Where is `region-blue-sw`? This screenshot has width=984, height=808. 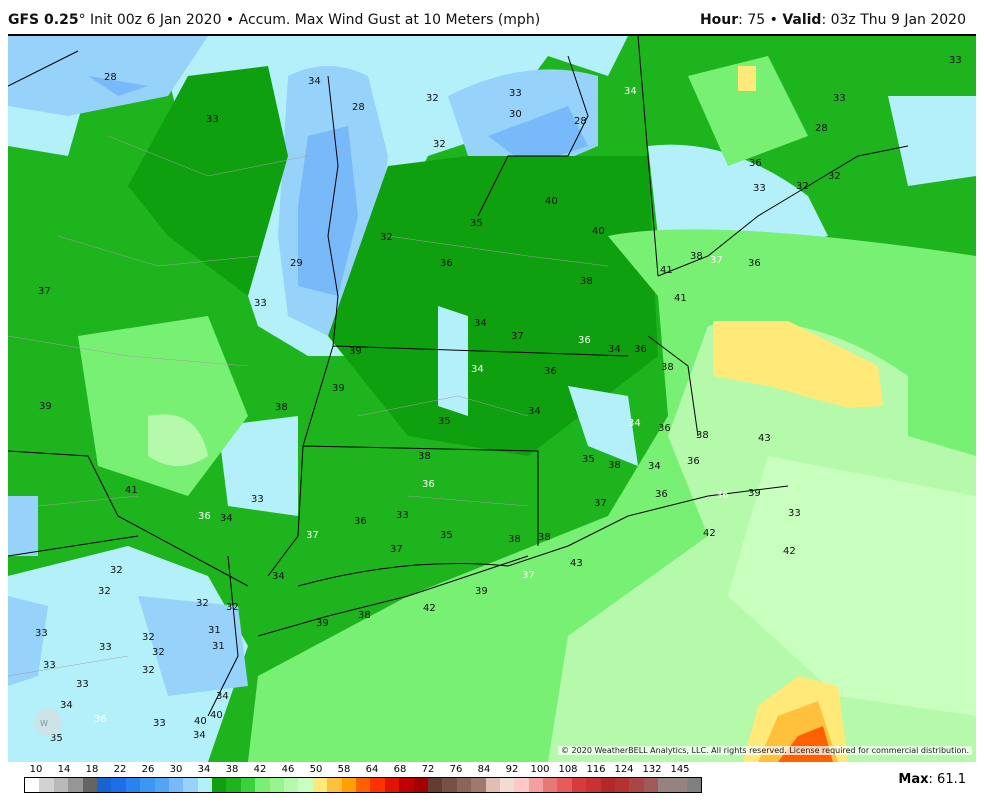 region-blue-sw is located at coordinates (128, 596).